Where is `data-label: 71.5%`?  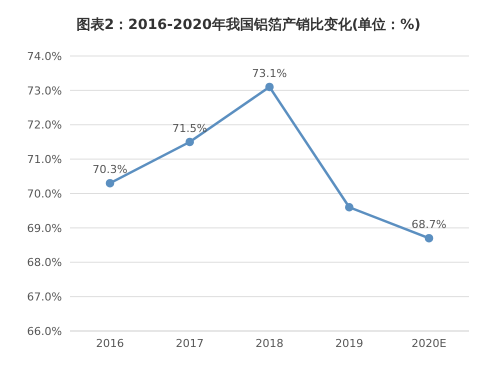
data-label: 71.5% is located at coordinates (190, 128).